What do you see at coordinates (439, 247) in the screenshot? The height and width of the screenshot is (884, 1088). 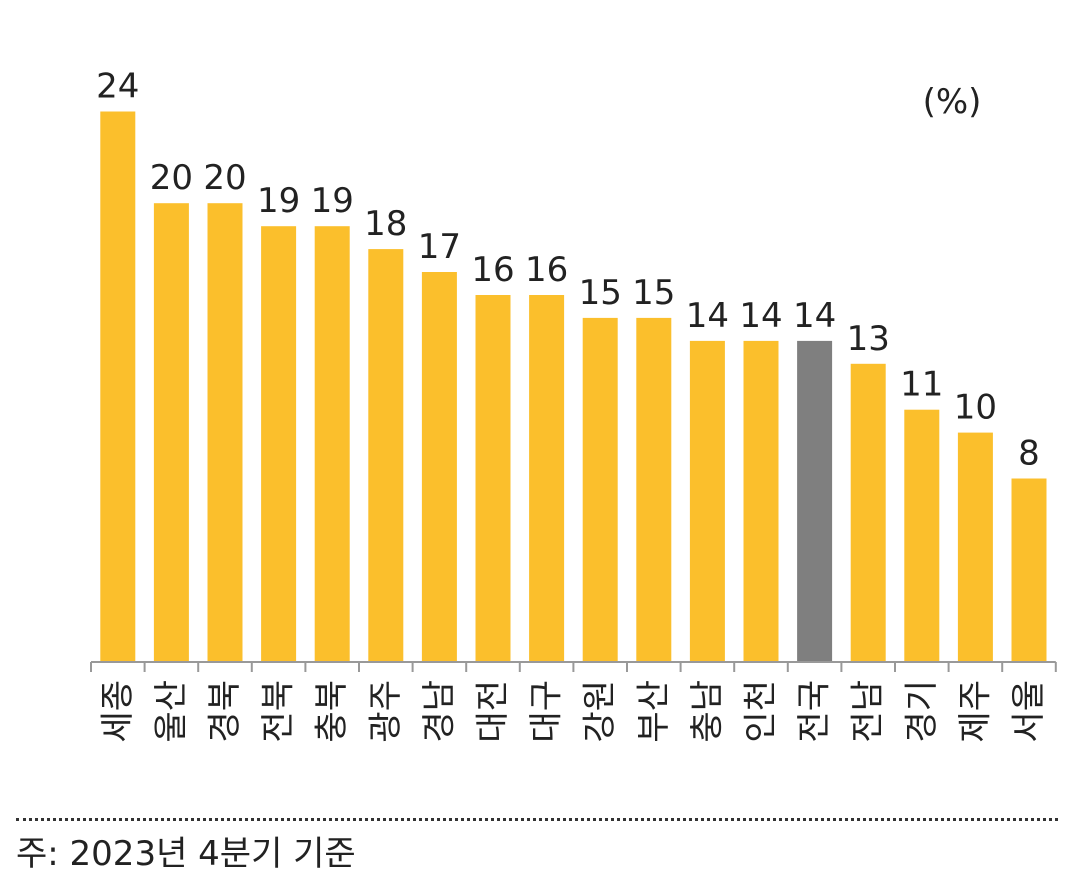 I see `value-label-7: 17` at bounding box center [439, 247].